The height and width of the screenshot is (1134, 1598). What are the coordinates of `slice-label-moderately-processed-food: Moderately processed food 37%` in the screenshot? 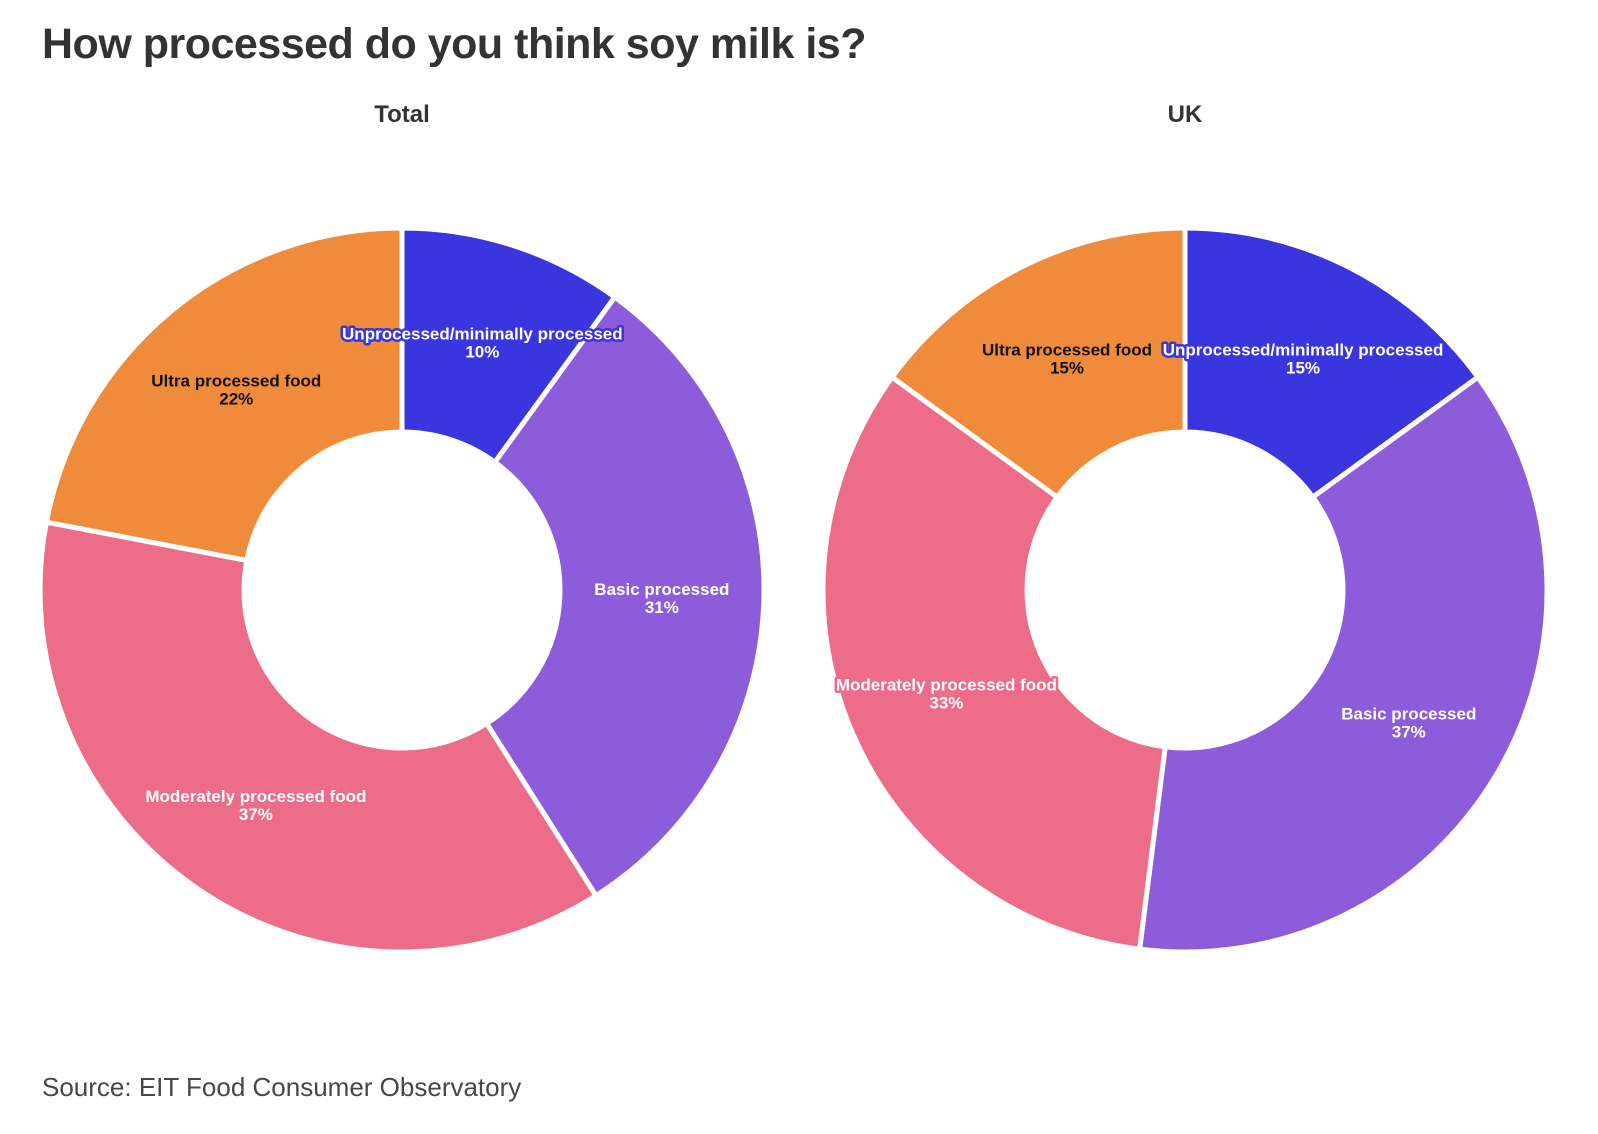 It's located at (255, 805).